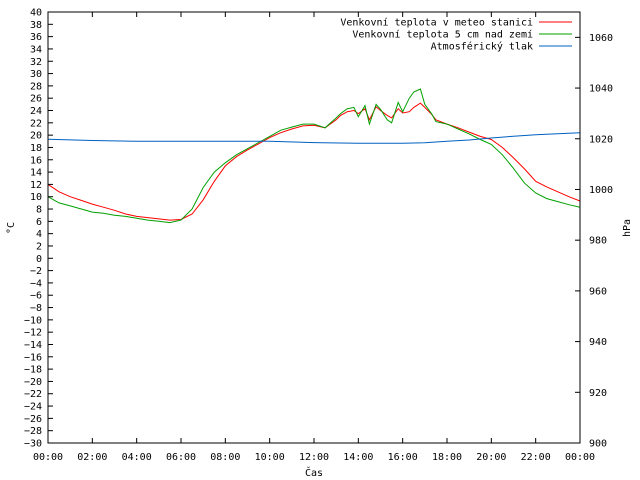 Image resolution: width=640 pixels, height=480 pixels. Describe the element at coordinates (580, 457) in the screenshot. I see `x-tick-label-12: 00:00` at that location.